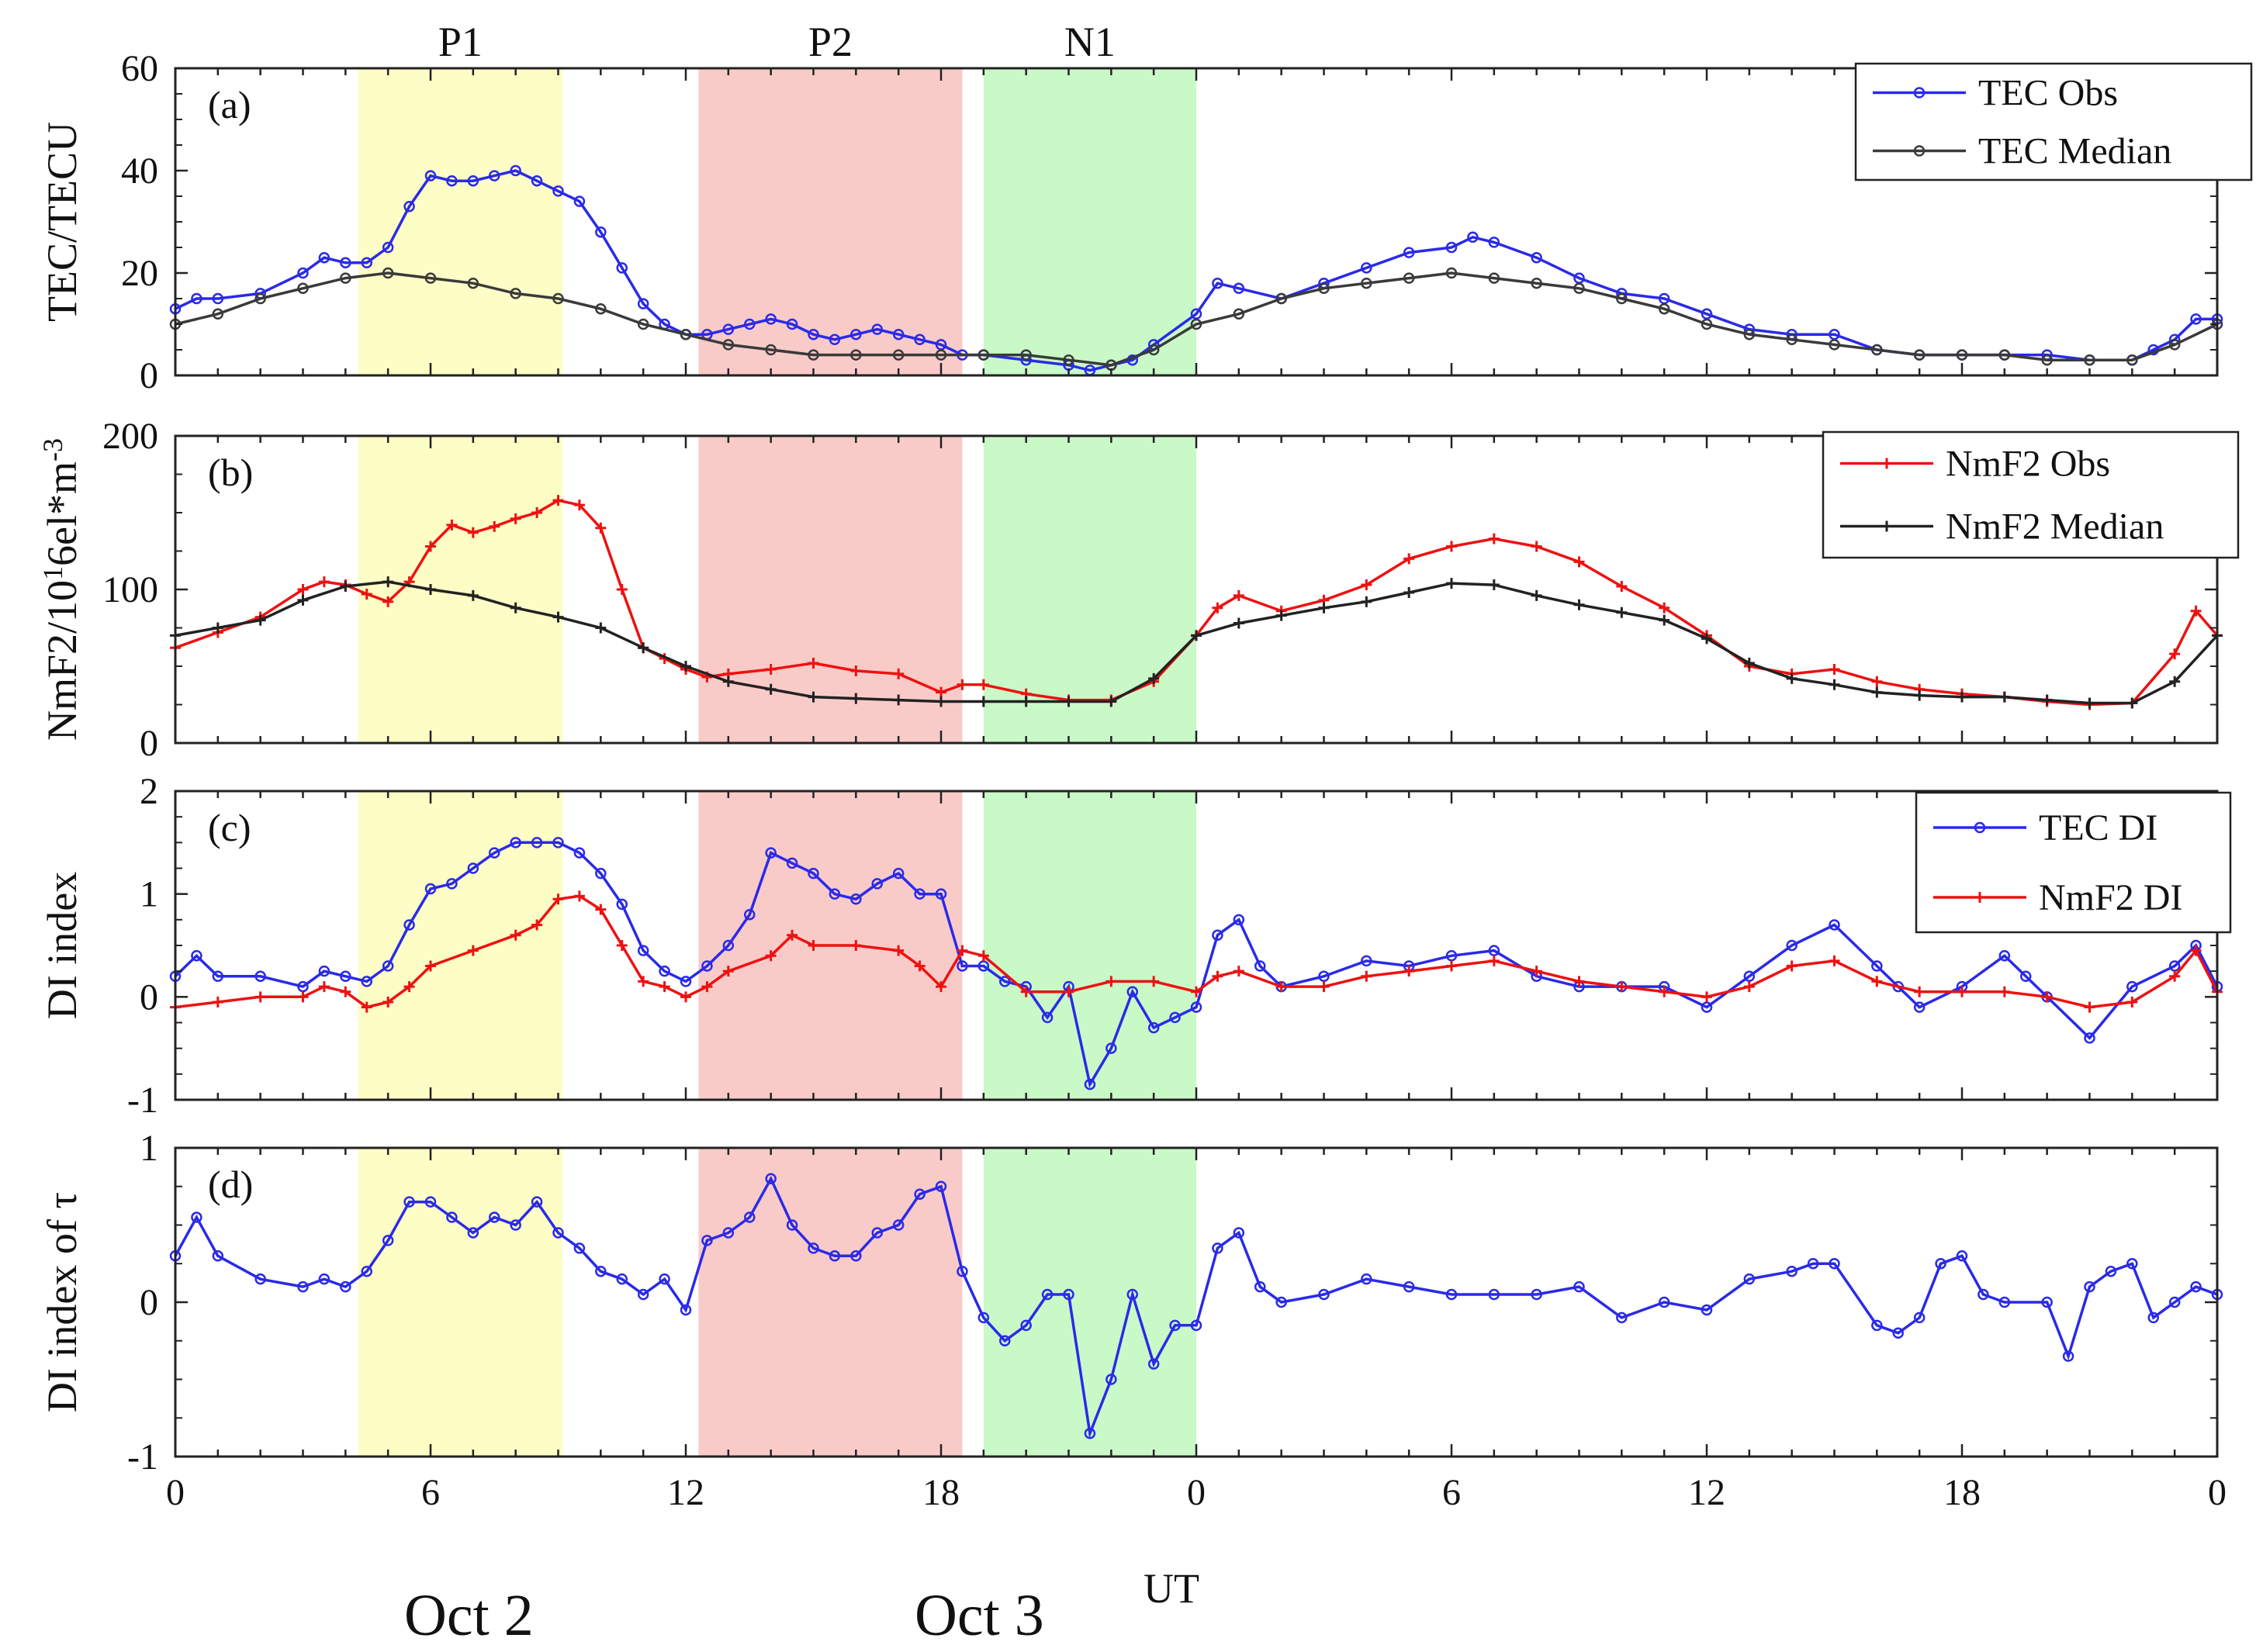 The height and width of the screenshot is (1652, 2256). Describe the element at coordinates (230, 472) in the screenshot. I see `panel-tag: (b)` at that location.